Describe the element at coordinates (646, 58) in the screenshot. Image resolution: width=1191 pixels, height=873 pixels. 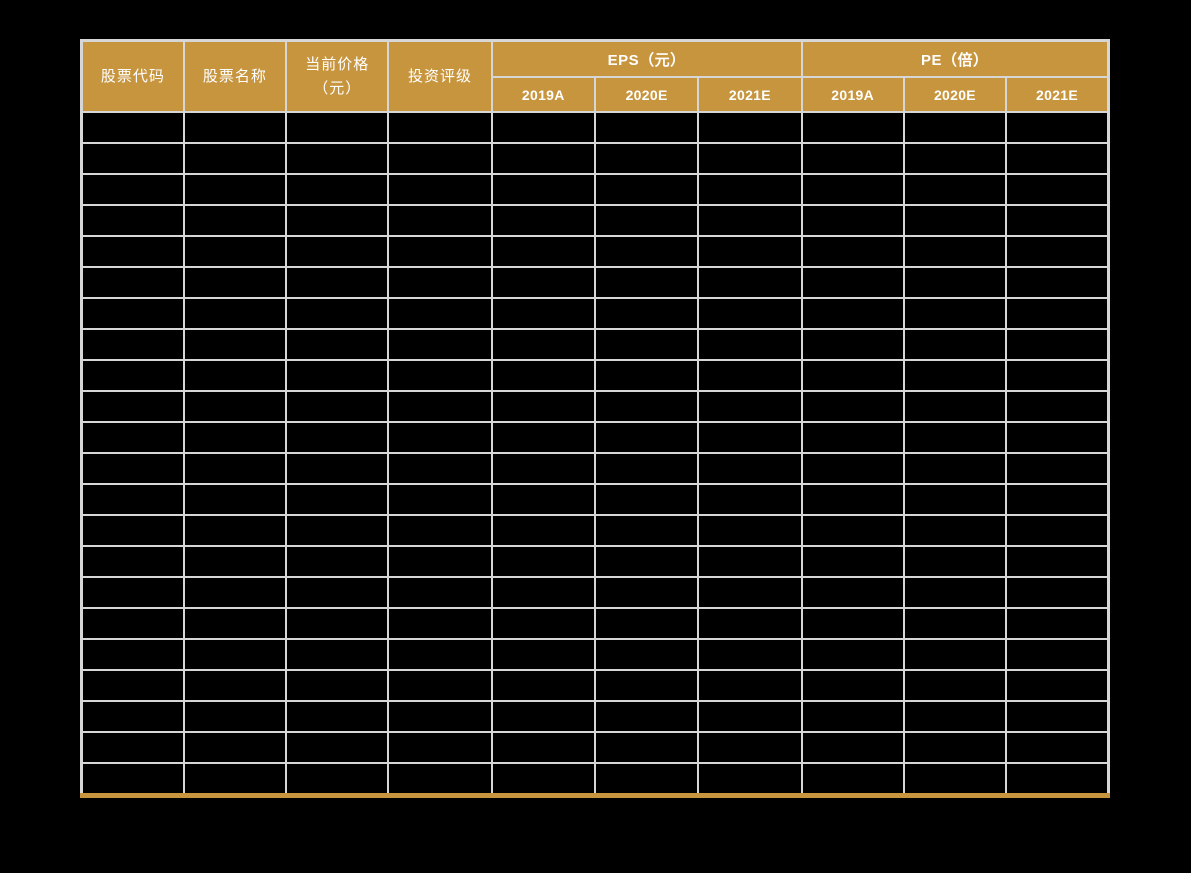
I see `column-group-header-eps: EPS（元）` at that location.